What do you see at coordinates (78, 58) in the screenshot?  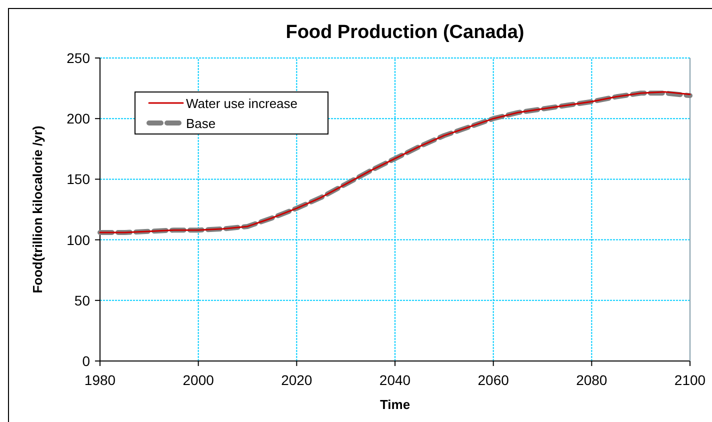 I see `y-tick-label: 250` at bounding box center [78, 58].